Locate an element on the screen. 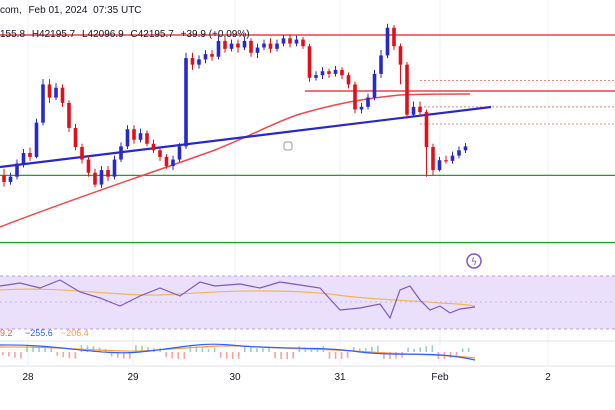 This screenshot has width=615, height=410. trendline-handle is located at coordinates (288, 146).